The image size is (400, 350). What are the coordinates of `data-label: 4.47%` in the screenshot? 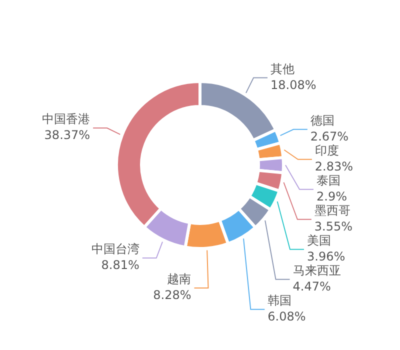 It's located at (311, 287).